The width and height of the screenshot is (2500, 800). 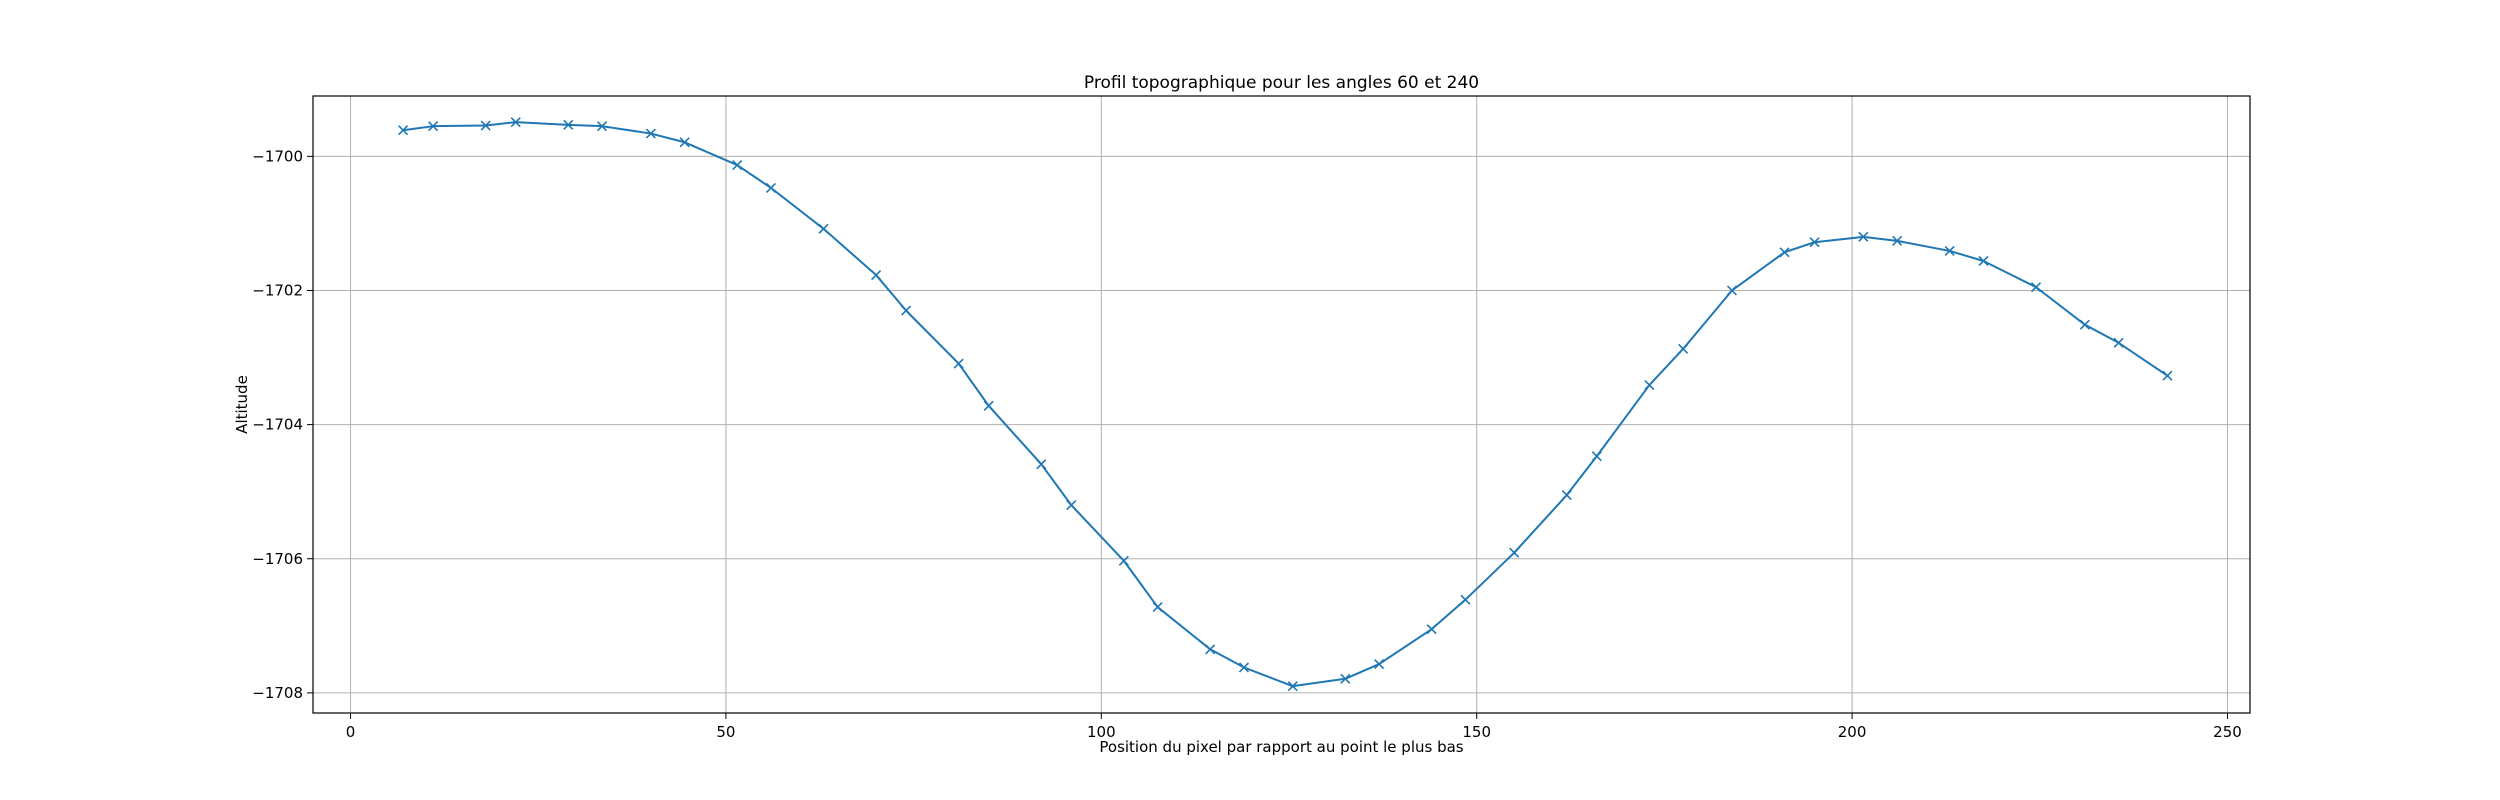 What do you see at coordinates (277, 693) in the screenshot?
I see `y-tick-label: −1708` at bounding box center [277, 693].